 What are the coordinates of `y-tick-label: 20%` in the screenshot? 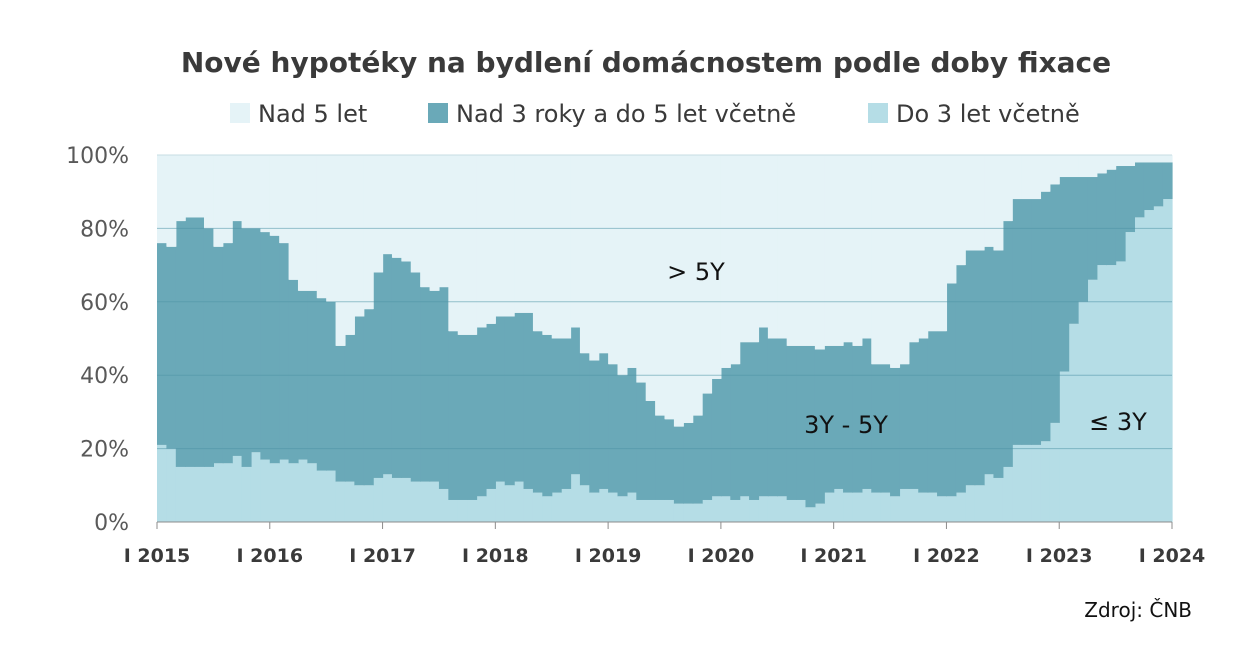 It's located at (104, 450).